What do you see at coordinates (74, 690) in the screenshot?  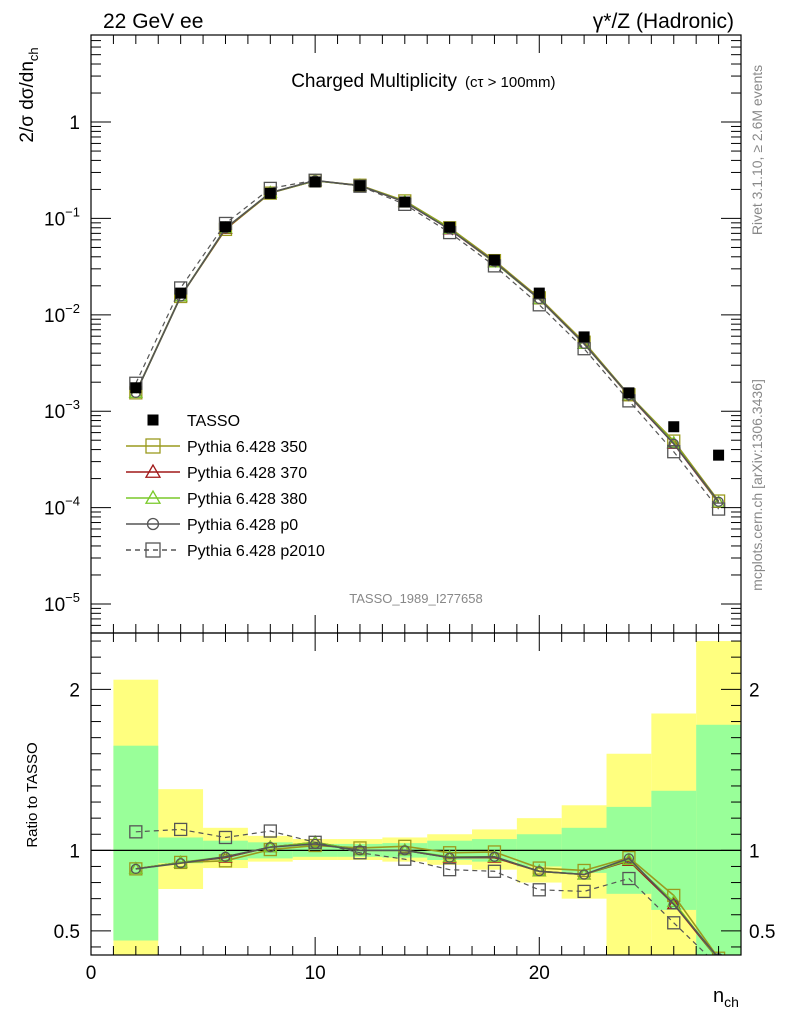 I see `ratio-y-tick-label-left: 2` at bounding box center [74, 690].